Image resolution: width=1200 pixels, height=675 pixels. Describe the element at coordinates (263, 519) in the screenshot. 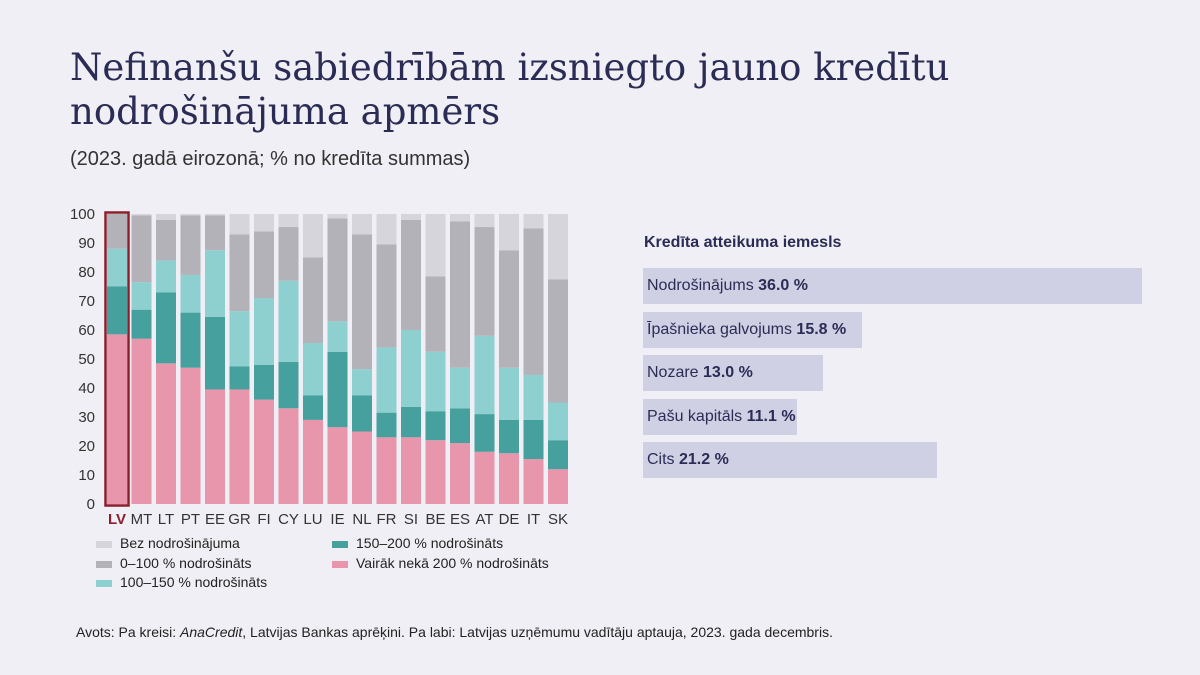

I see `x-tick-label: FI` at that location.